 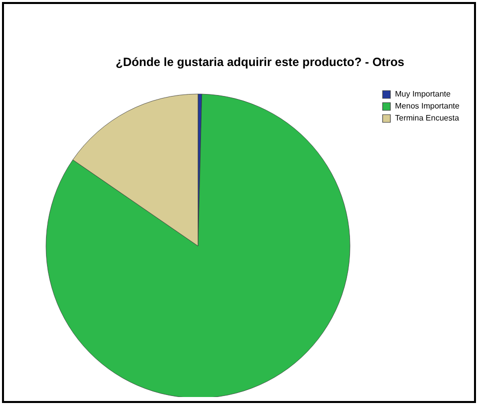 I want to click on chart-title: ¿Dónde le gustaria adquirir este producto? - Otros, so click(x=260, y=62).